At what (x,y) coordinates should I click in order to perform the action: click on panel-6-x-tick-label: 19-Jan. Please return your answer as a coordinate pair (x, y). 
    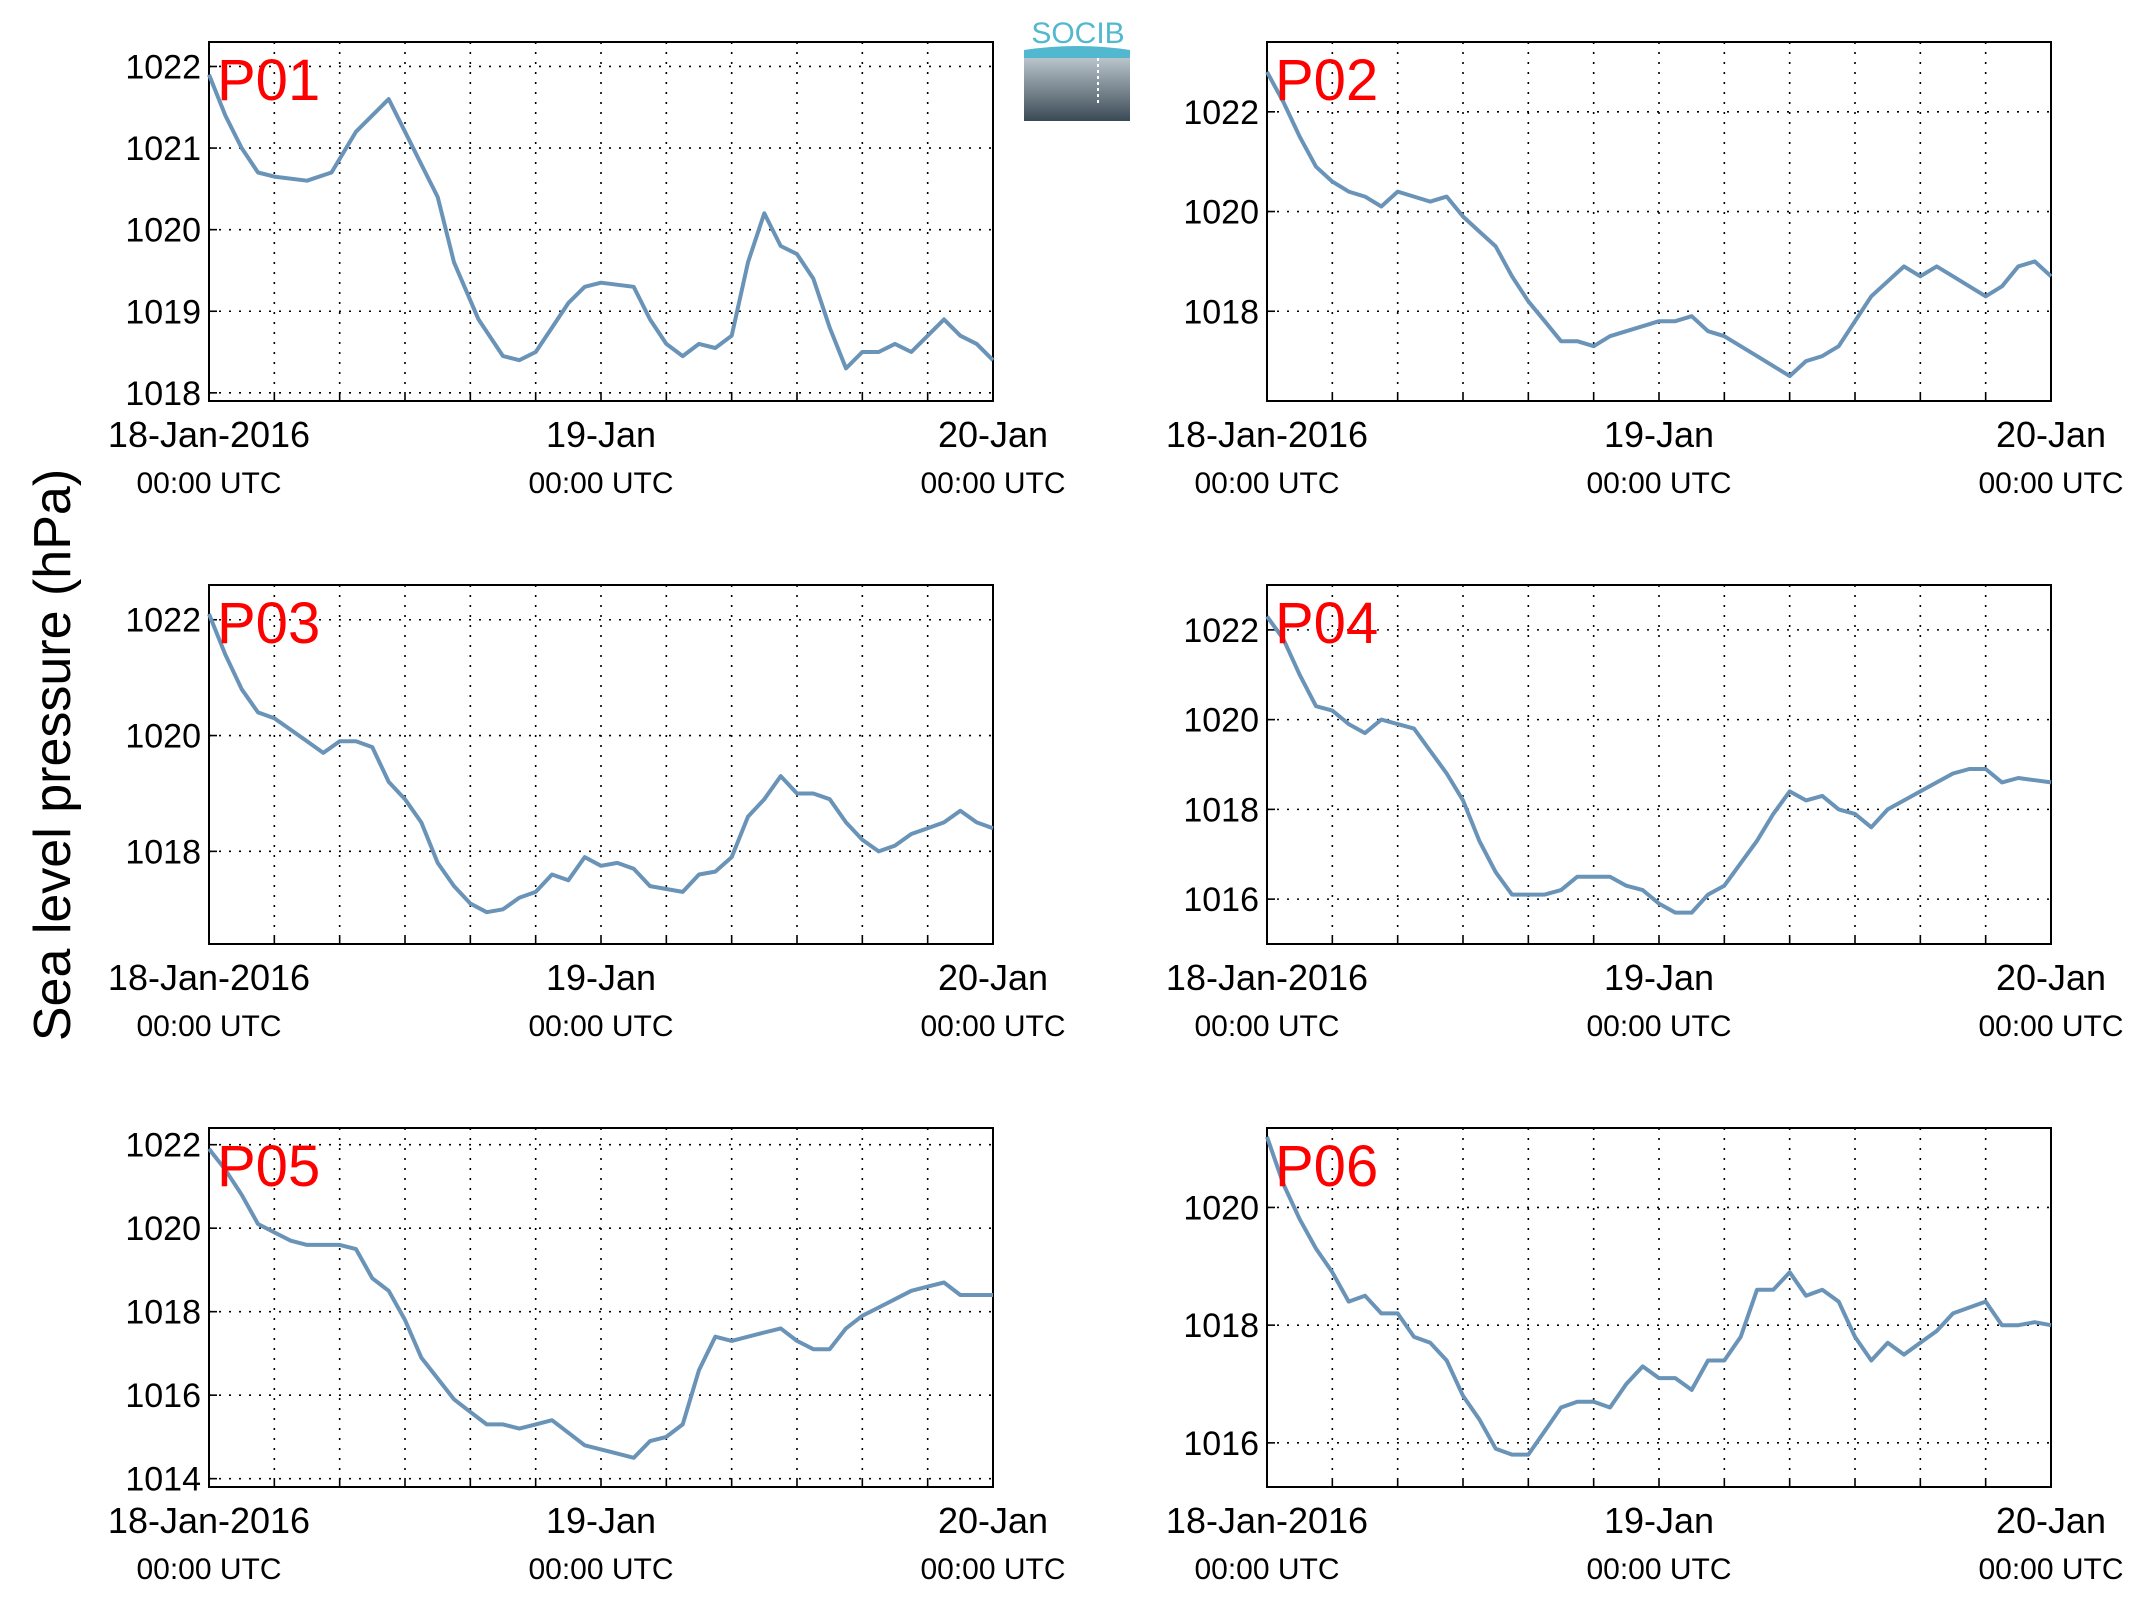
    Looking at the image, I should click on (1659, 1520).